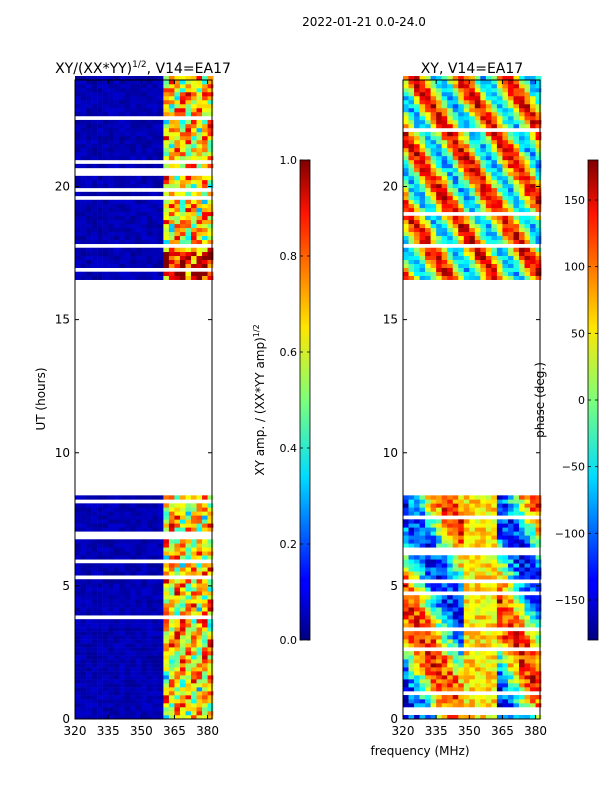  I want to click on colorbar-tick-label: 0.0, so click(289, 640).